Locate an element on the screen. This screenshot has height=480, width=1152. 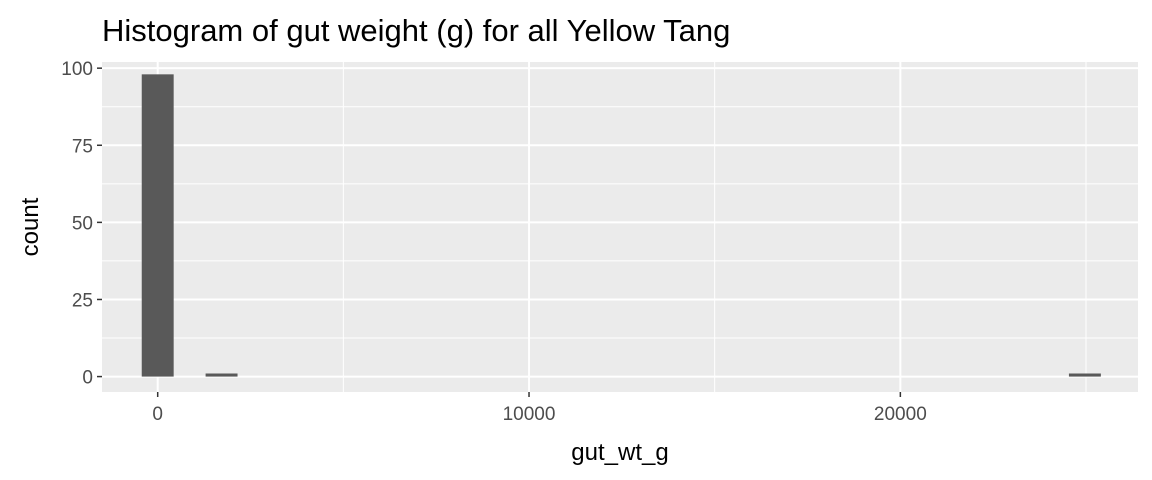
x-tick-label-2: 20000 is located at coordinates (900, 414).